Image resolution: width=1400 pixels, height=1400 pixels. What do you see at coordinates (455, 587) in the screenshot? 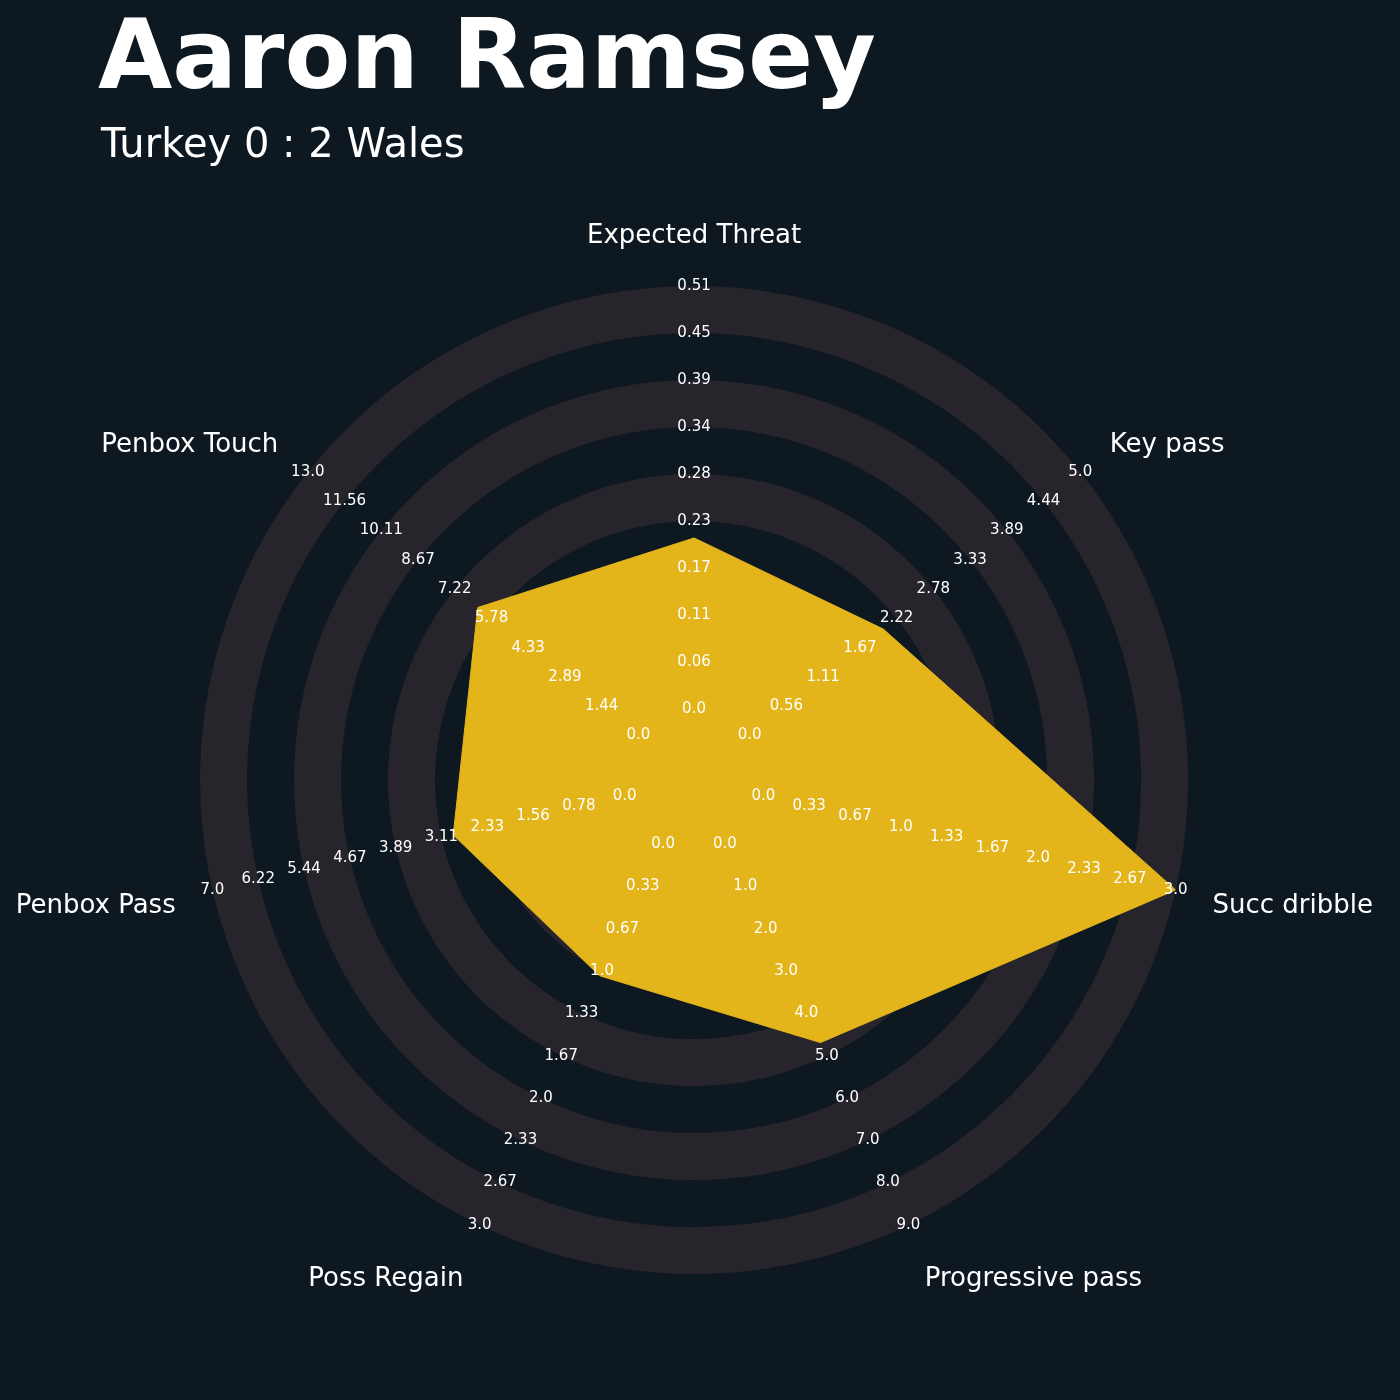
I see `text: 7.22` at bounding box center [455, 587].